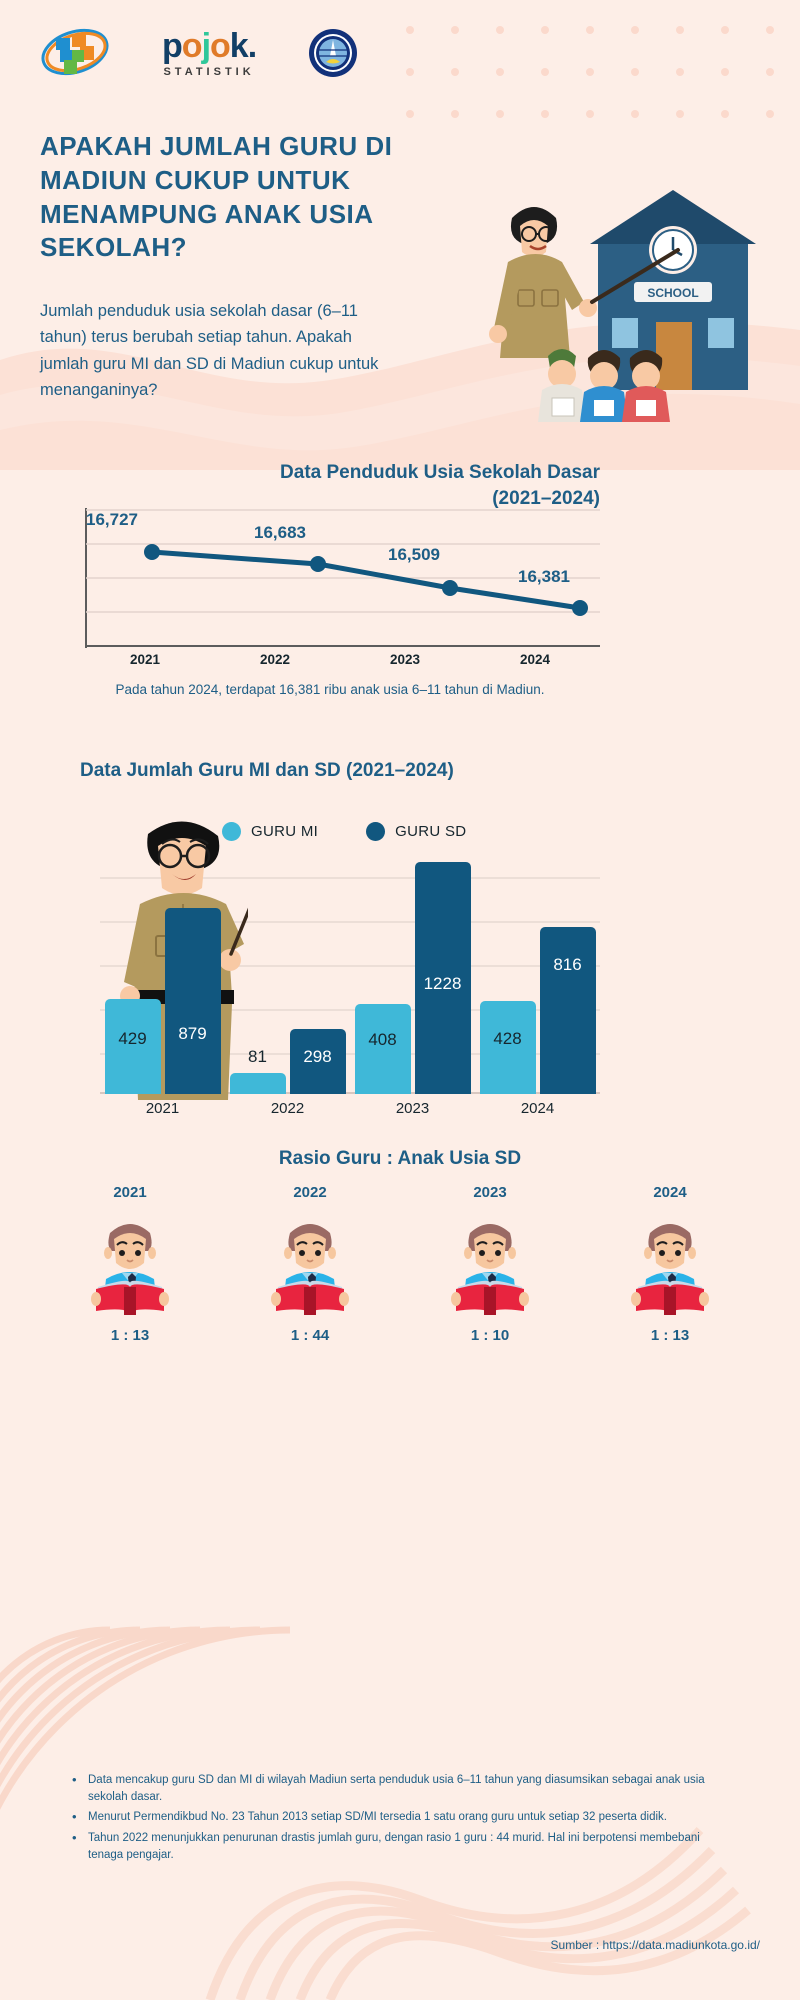  I want to click on line-point-label-2021: 16,727, so click(112, 519).